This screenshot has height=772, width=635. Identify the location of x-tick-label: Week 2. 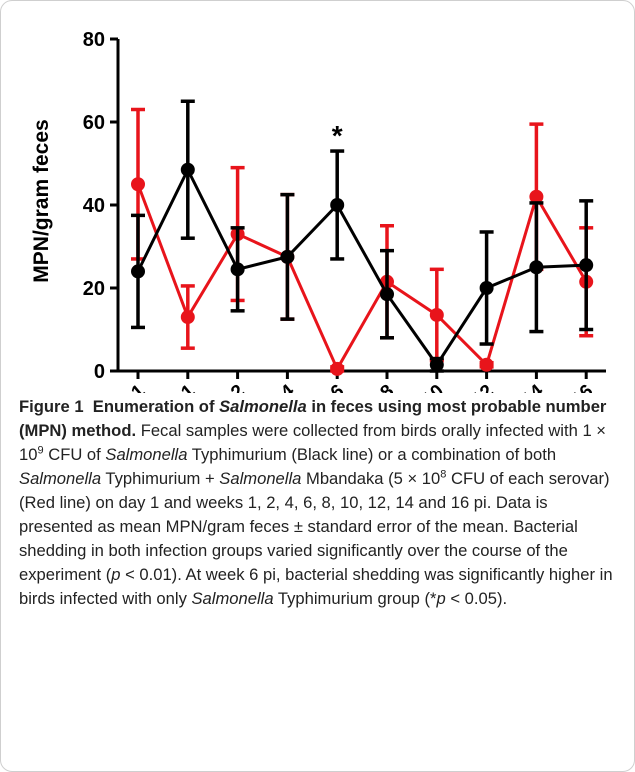
(216, 387).